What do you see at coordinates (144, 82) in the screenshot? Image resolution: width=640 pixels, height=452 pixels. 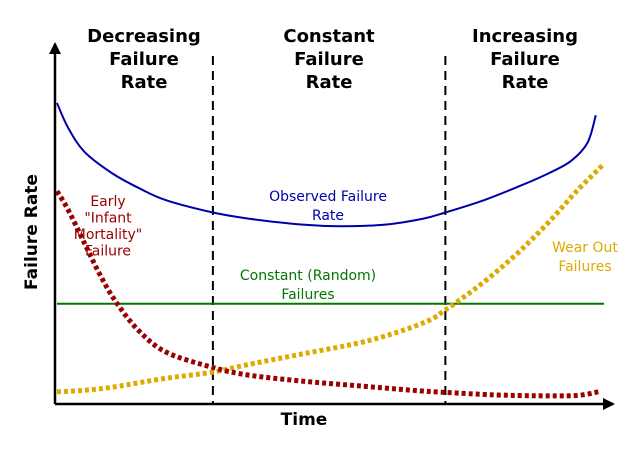 I see `region-label-1-line-3: Rate` at bounding box center [144, 82].